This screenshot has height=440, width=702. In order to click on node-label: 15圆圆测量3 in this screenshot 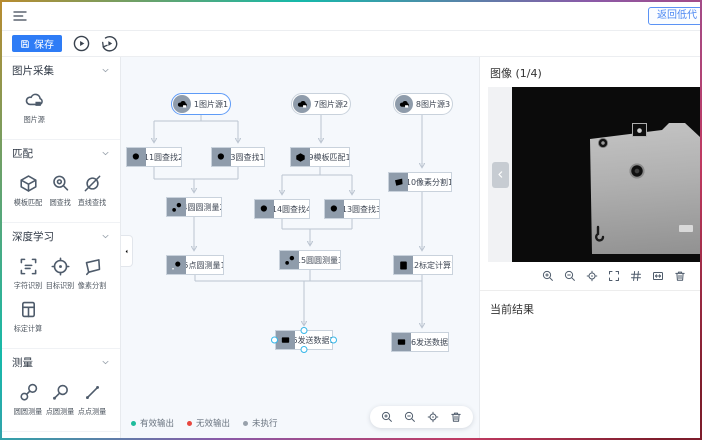, I will do `click(319, 260)`.